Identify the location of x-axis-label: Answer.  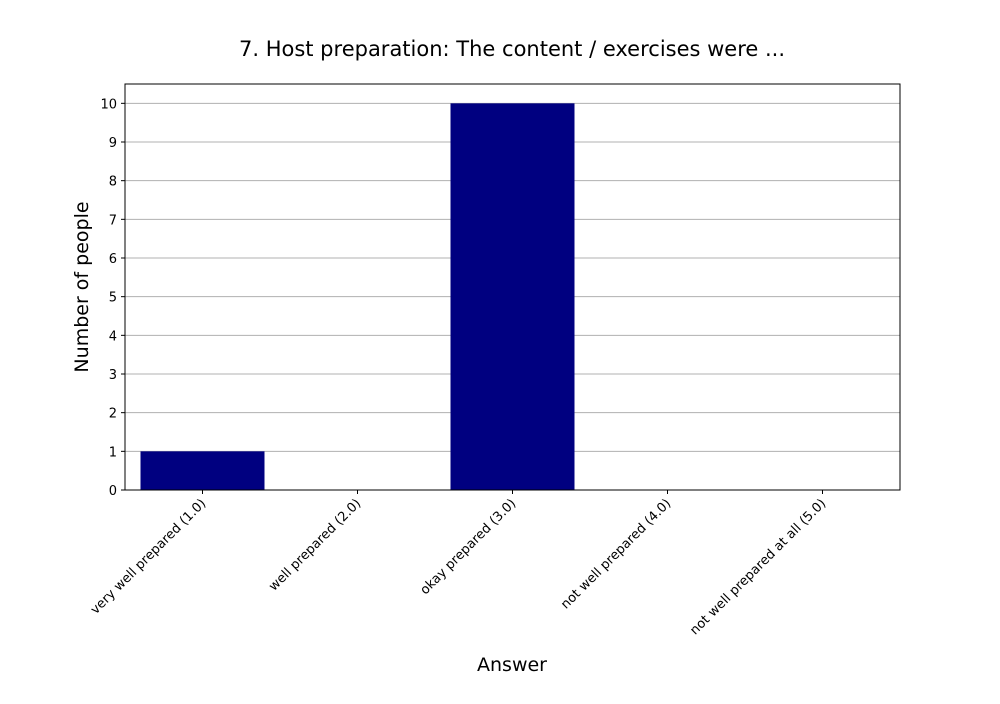
(512, 665).